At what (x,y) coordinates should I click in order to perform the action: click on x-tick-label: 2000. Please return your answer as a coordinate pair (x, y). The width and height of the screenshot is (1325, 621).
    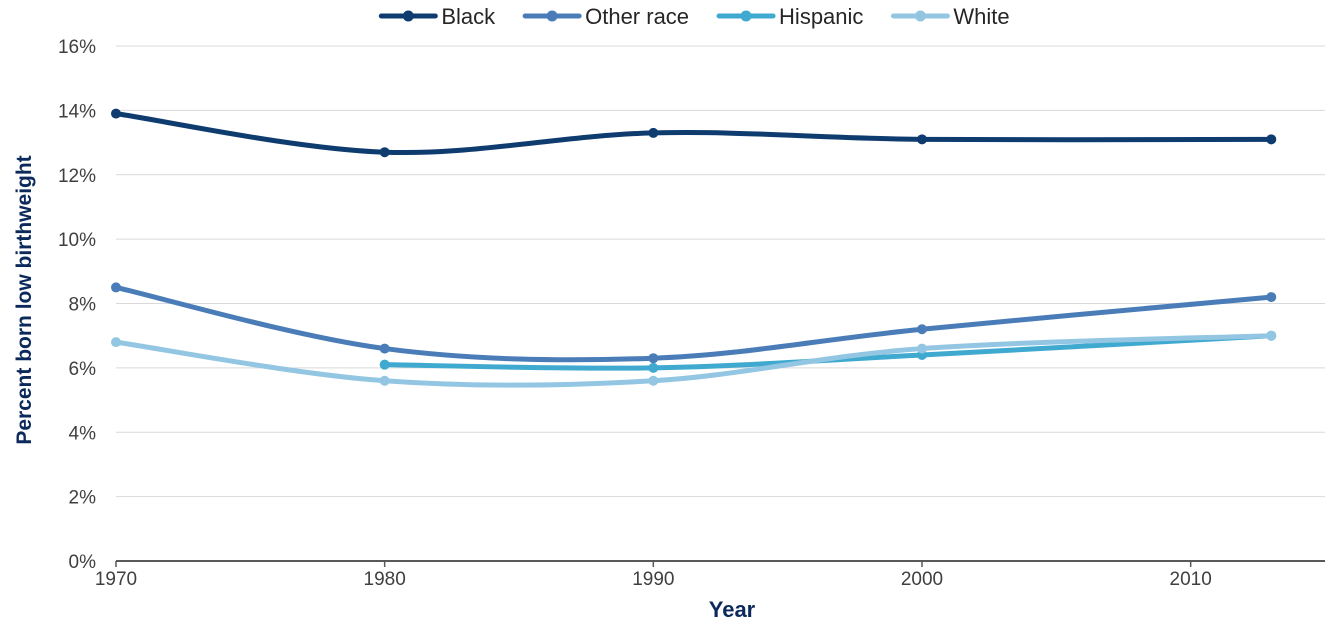
    Looking at the image, I should click on (922, 579).